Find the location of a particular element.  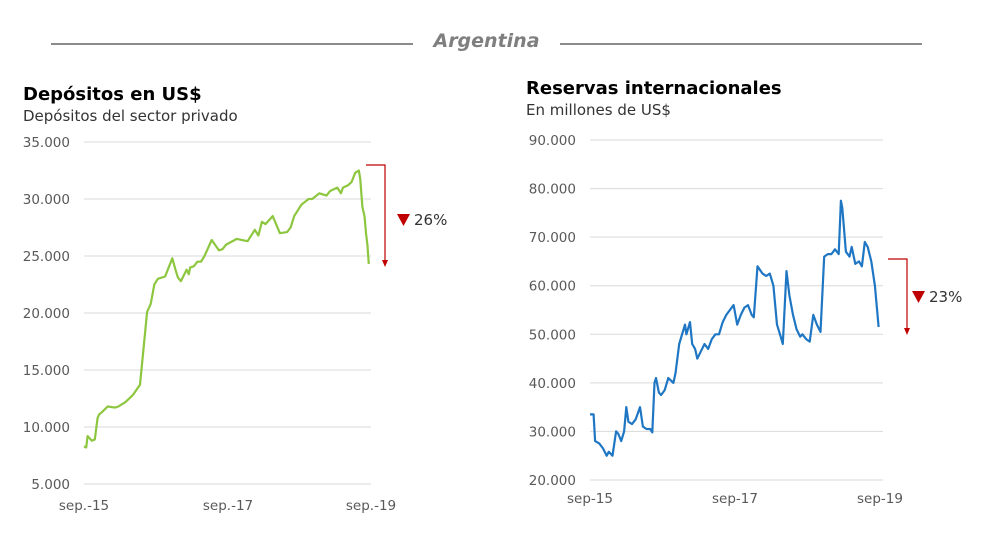

reserves-x-tick-label: sep-15 is located at coordinates (590, 499).